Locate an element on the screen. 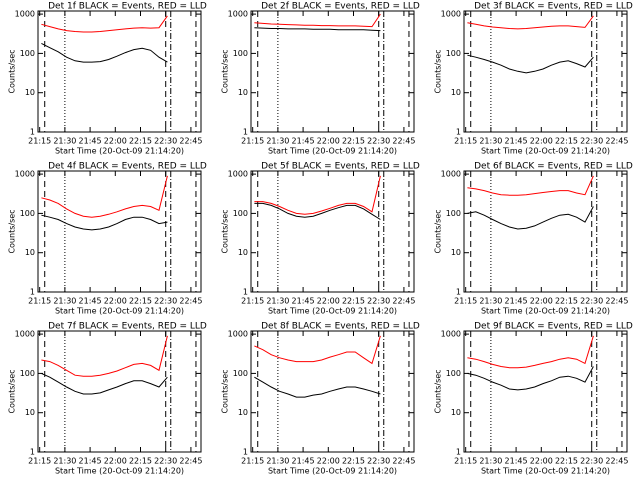 This screenshot has height=480, width=640. panel-title: Det 6f BLACK = Events, RED = LLD is located at coordinates (553, 167).